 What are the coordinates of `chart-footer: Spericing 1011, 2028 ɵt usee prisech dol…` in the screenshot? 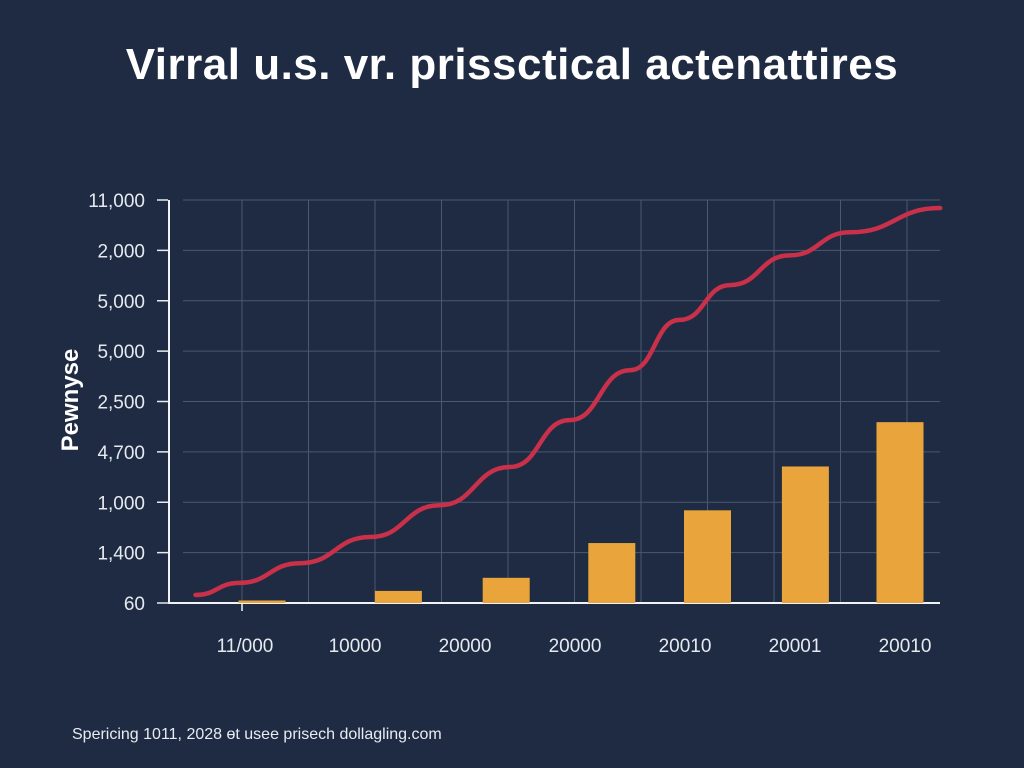 It's located at (257, 734).